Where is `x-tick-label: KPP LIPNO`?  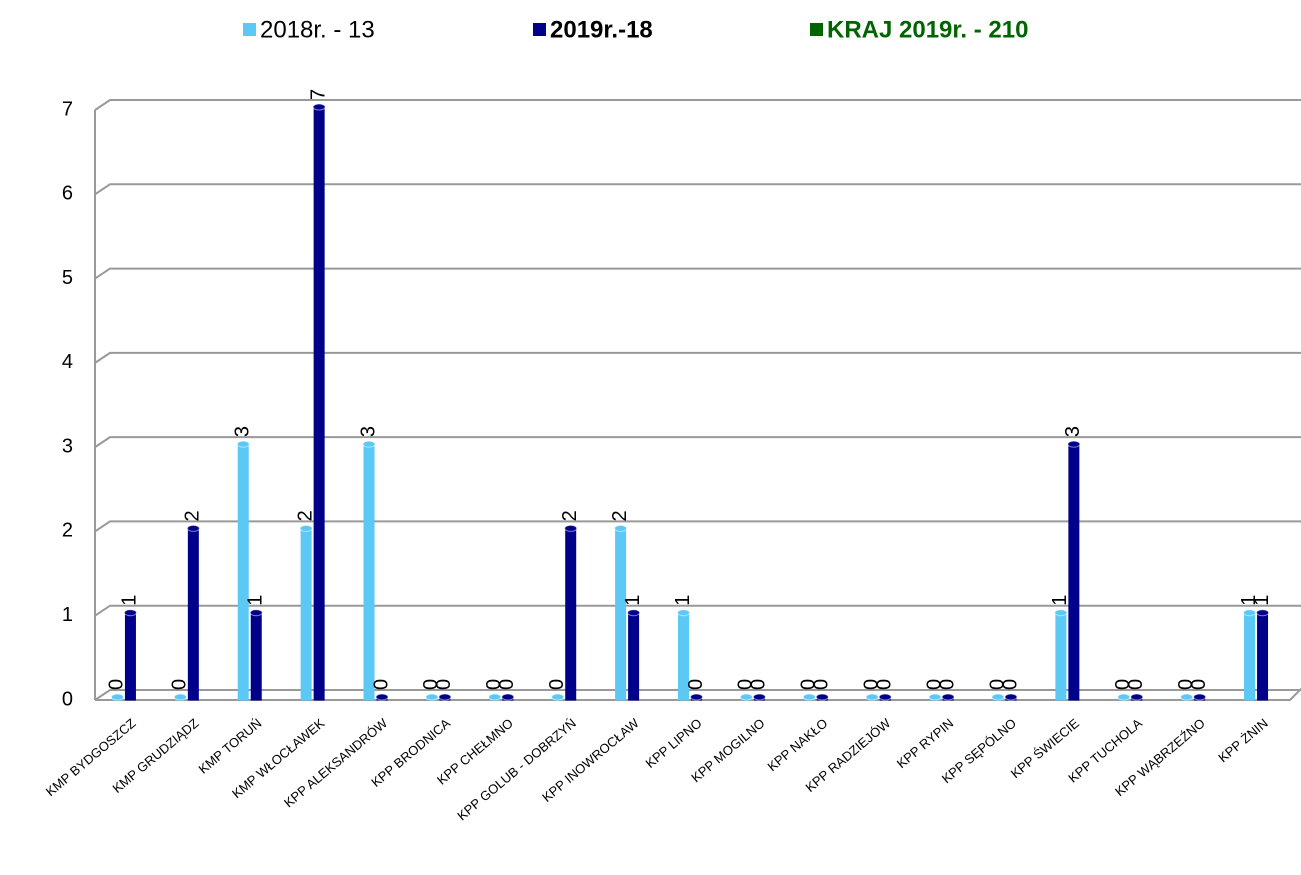 x-tick-label: KPP LIPNO is located at coordinates (674, 742).